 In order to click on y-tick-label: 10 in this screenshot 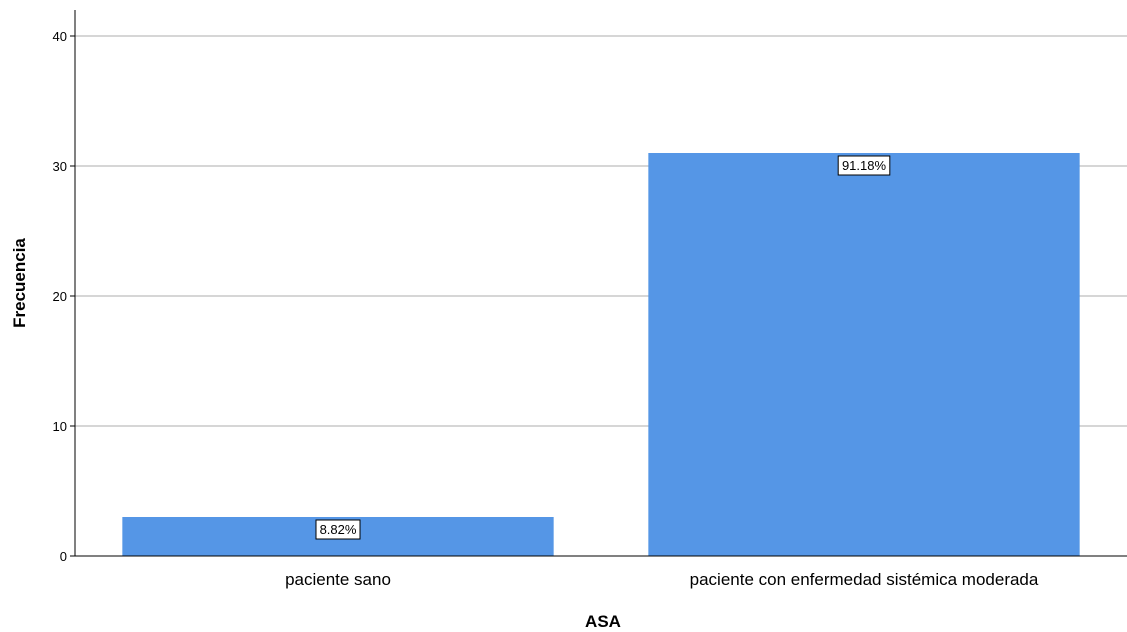, I will do `click(60, 426)`.